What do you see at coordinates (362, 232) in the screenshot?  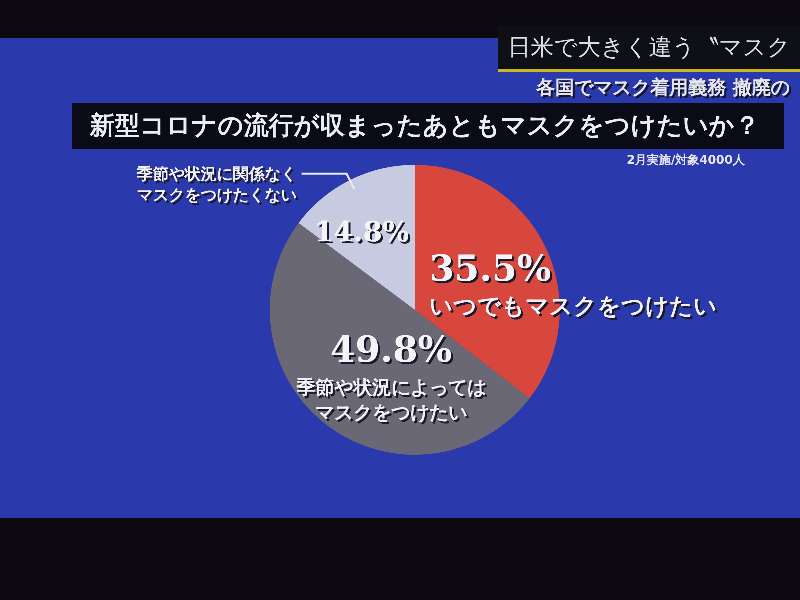 I see `data-label: 14.8%` at bounding box center [362, 232].